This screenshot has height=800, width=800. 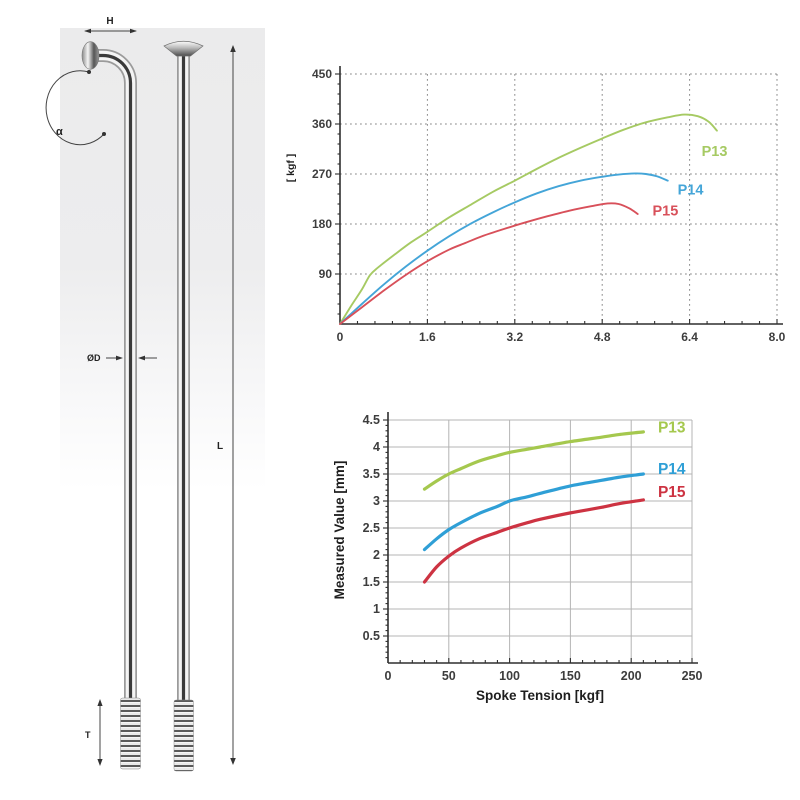 What do you see at coordinates (371, 582) in the screenshot?
I see `y-tick-label: 1.5` at bounding box center [371, 582].